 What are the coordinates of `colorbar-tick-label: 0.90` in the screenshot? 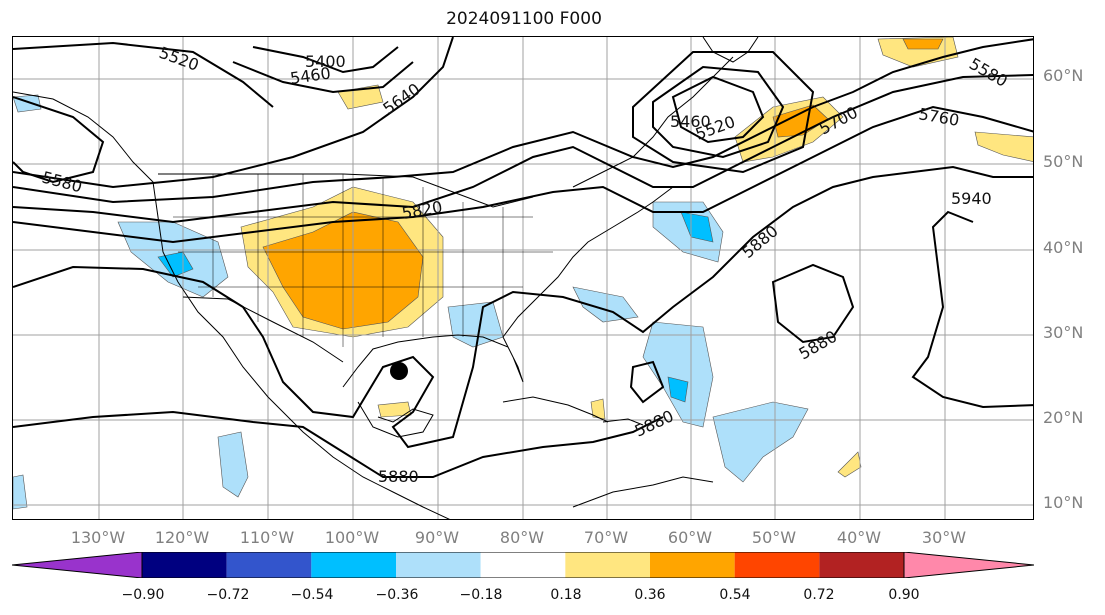 It's located at (904, 595).